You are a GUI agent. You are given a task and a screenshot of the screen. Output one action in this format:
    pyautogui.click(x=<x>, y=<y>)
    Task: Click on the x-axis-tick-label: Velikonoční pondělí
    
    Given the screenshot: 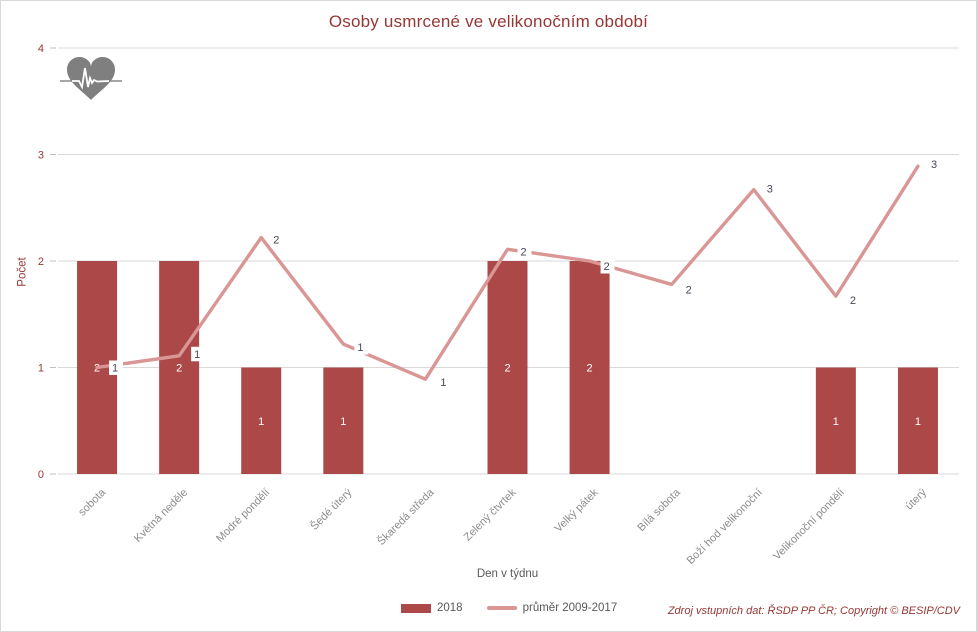 What is the action you would take?
    pyautogui.click(x=809, y=525)
    